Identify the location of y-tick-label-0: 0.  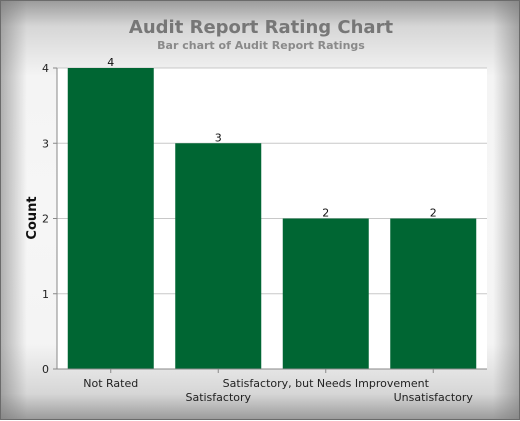
(45, 369).